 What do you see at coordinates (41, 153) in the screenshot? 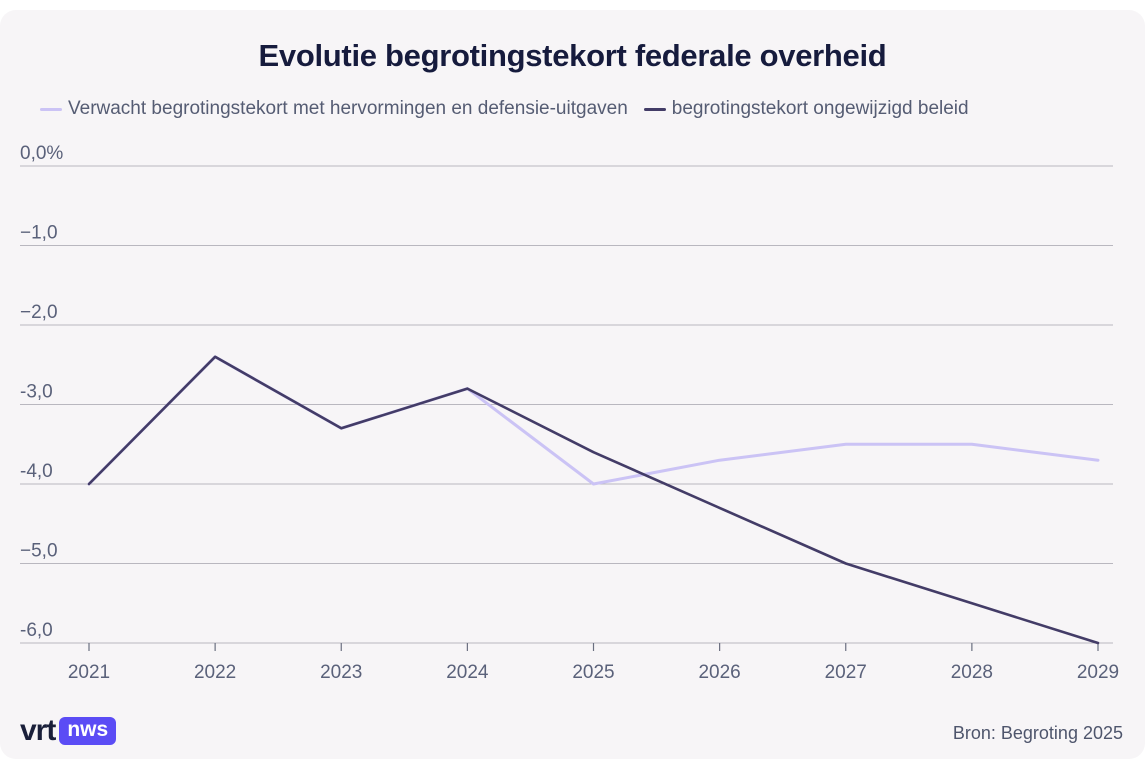
I see `y-tick-label: 0,0%` at bounding box center [41, 153].